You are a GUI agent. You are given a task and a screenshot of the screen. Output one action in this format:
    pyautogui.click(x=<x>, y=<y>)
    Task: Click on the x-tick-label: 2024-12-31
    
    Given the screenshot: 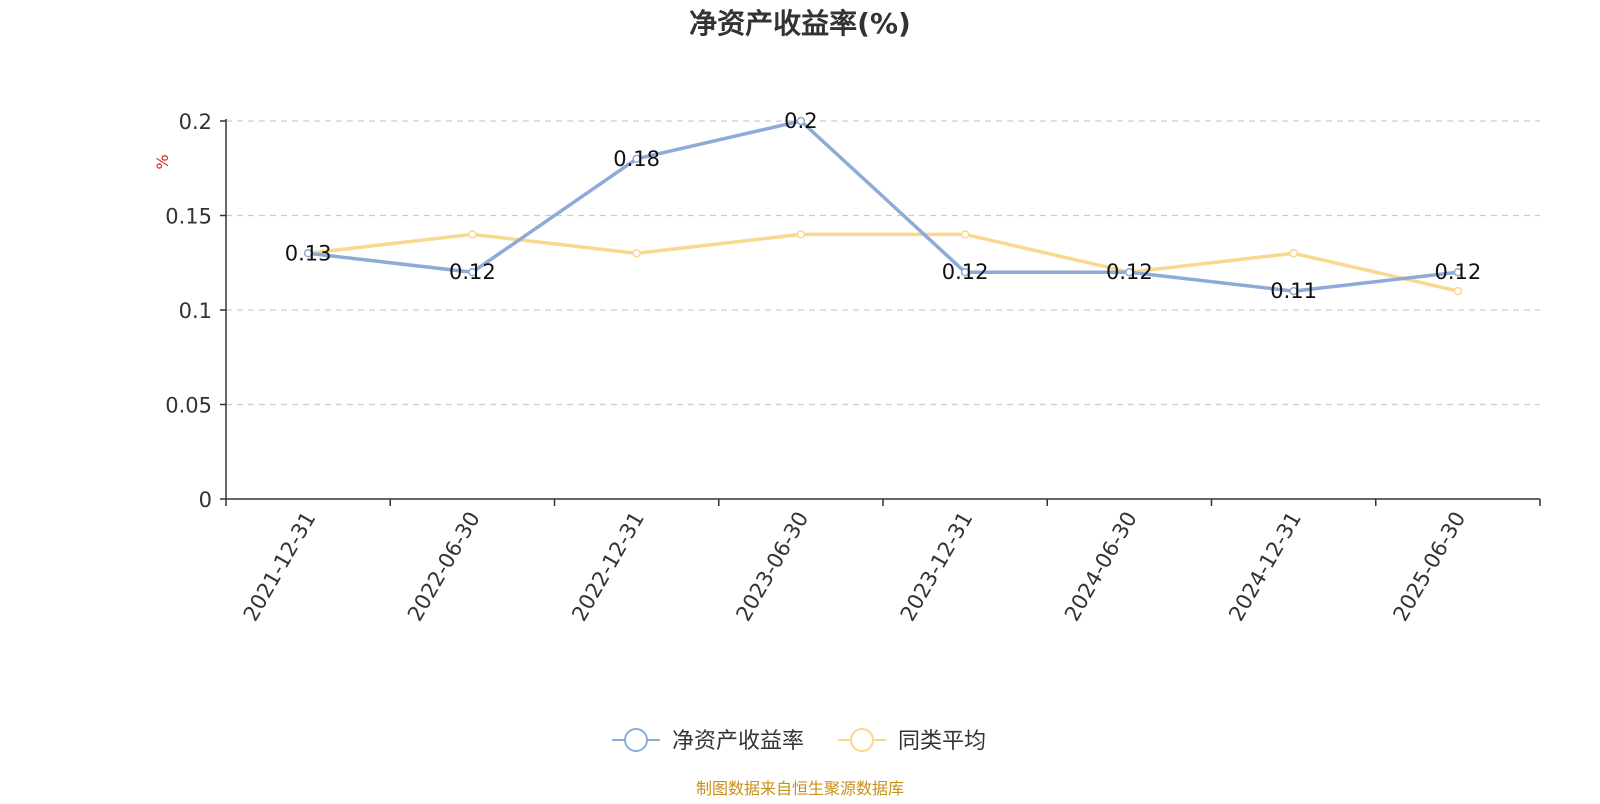 What is the action you would take?
    pyautogui.click(x=1265, y=567)
    